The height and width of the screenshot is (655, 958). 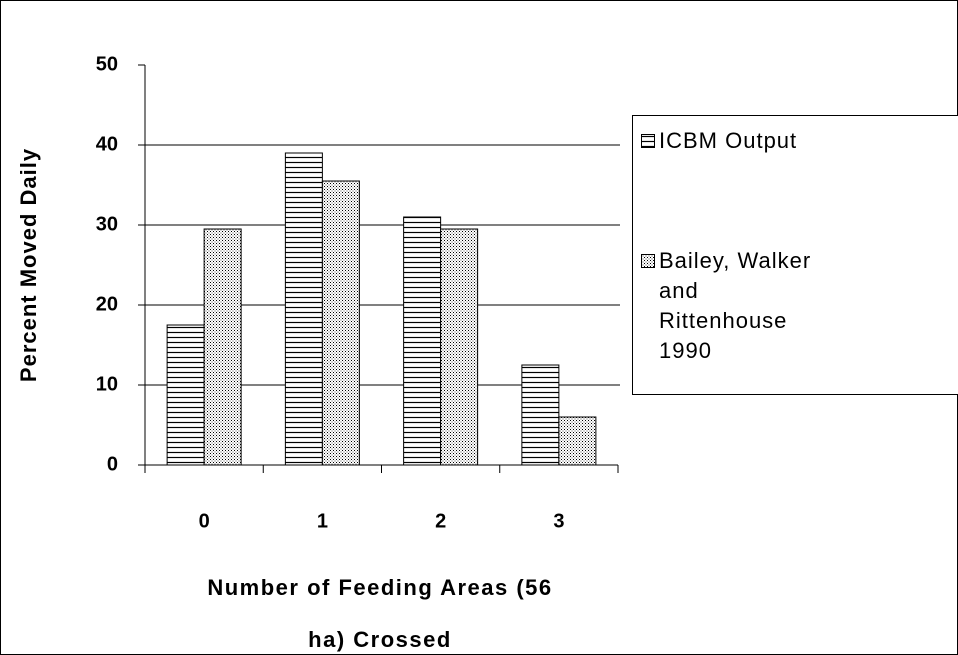 What do you see at coordinates (380, 613) in the screenshot?
I see `x-axis-title: Number of Feeding Areas (56 ha) Crossed` at bounding box center [380, 613].